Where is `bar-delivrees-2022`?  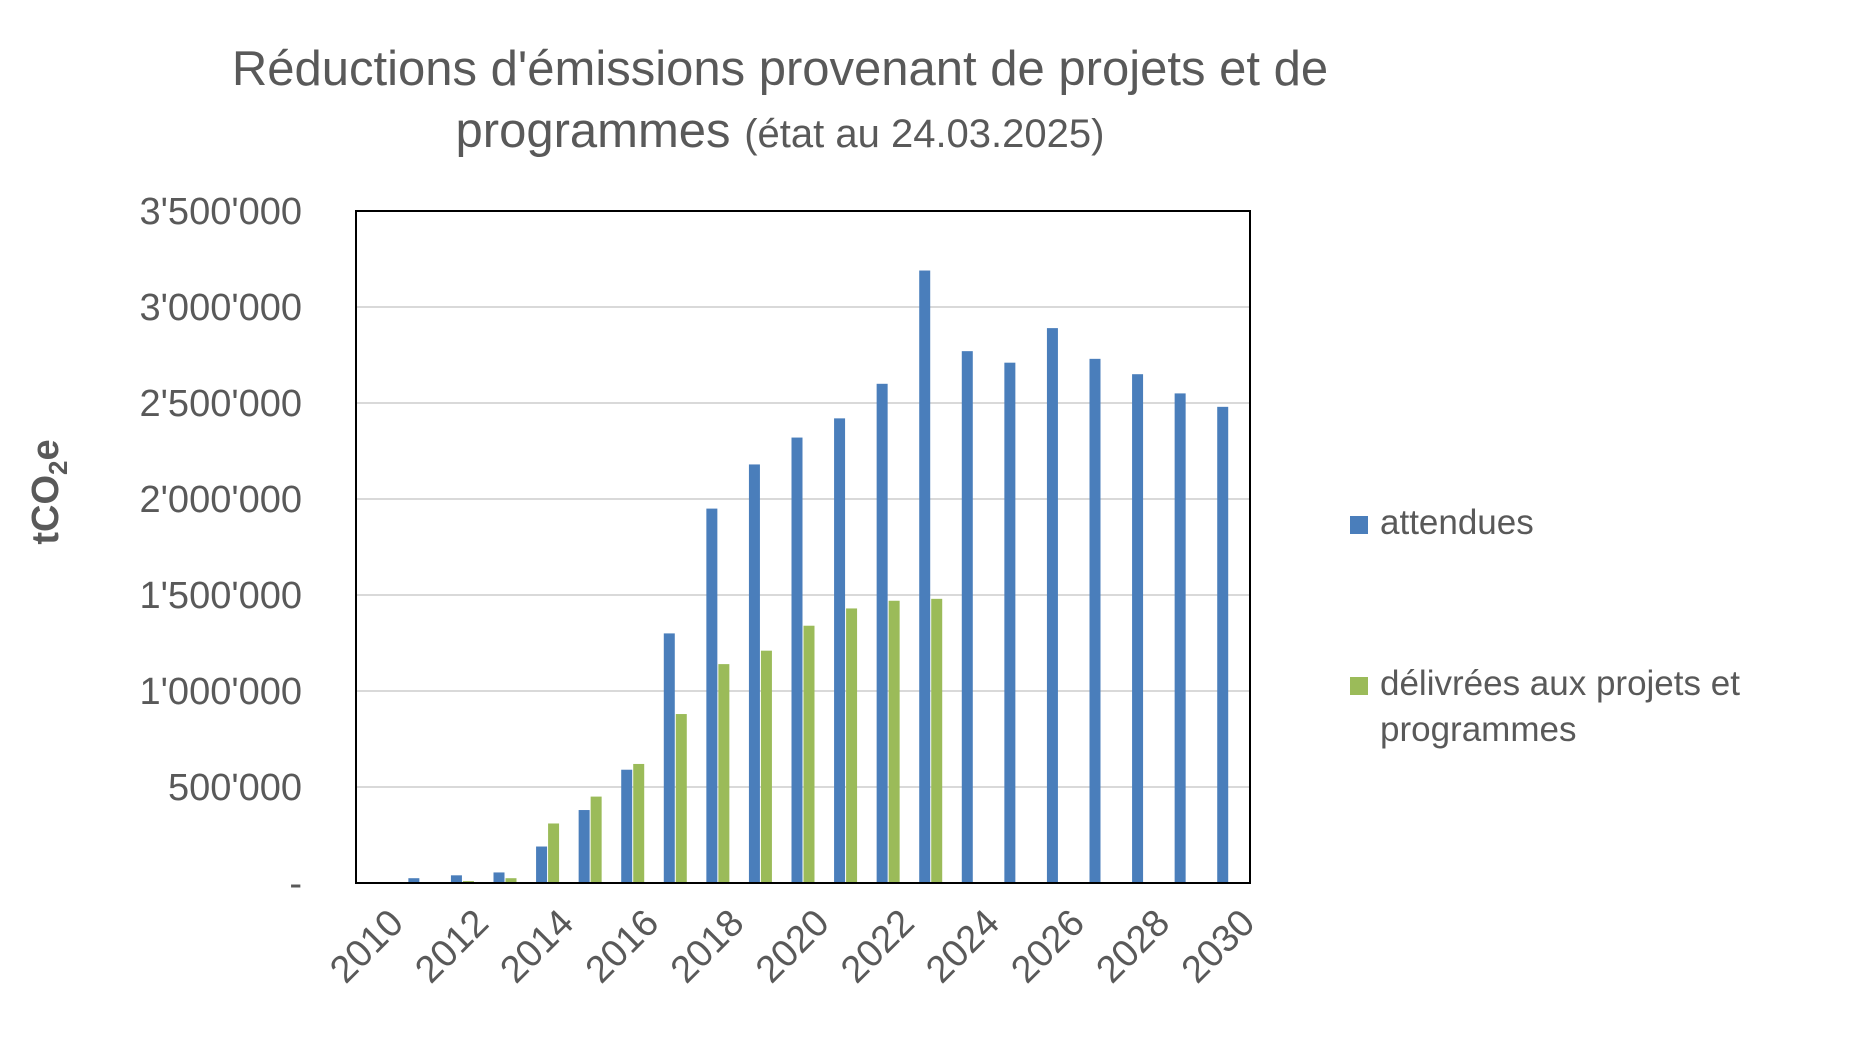 bar-delivrees-2022 is located at coordinates (894, 741).